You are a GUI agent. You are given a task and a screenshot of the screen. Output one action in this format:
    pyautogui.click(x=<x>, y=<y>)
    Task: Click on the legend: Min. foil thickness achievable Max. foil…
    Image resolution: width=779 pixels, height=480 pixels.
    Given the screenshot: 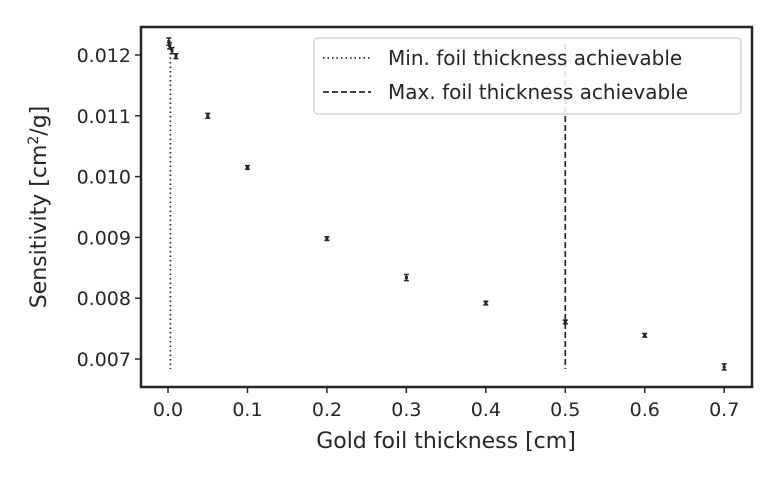 What is the action you would take?
    pyautogui.click(x=527, y=76)
    